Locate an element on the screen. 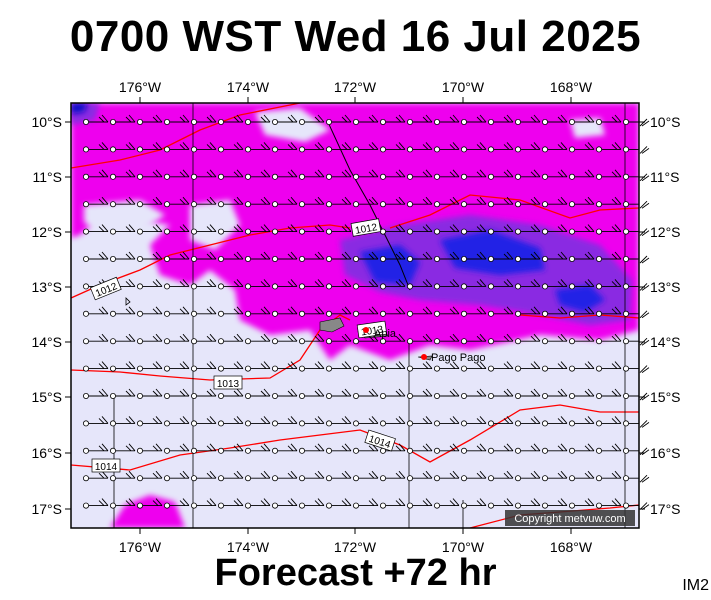 The width and height of the screenshot is (711, 600). wind-barbs-edge is located at coordinates (644, 314).